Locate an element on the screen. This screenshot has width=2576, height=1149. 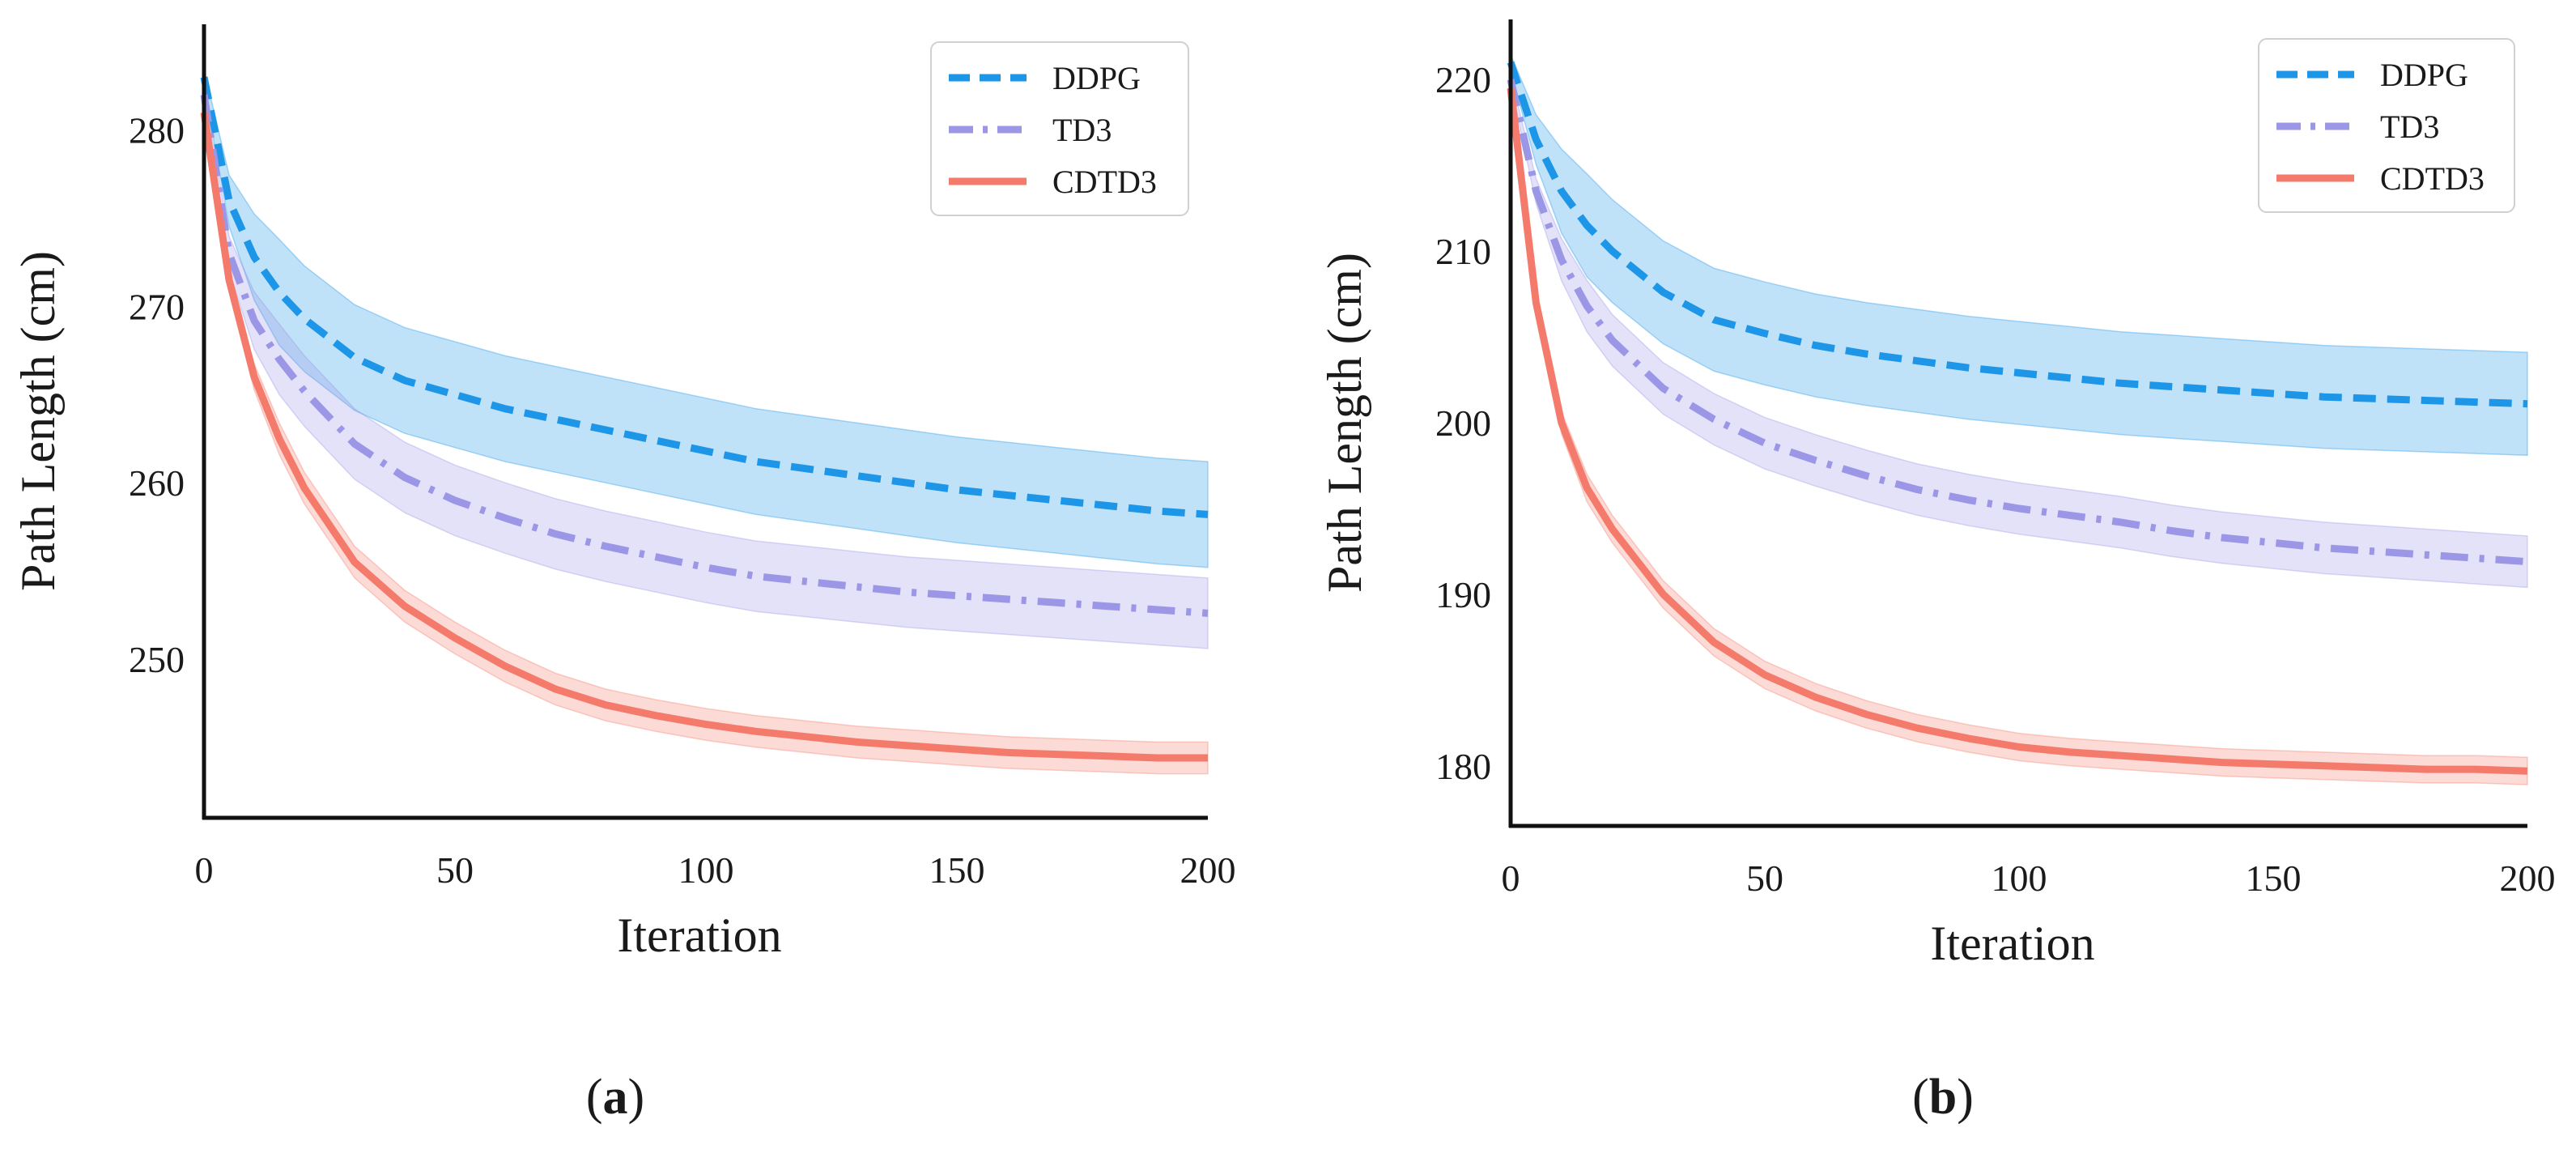
panel-caption: (a) is located at coordinates (615, 1097).